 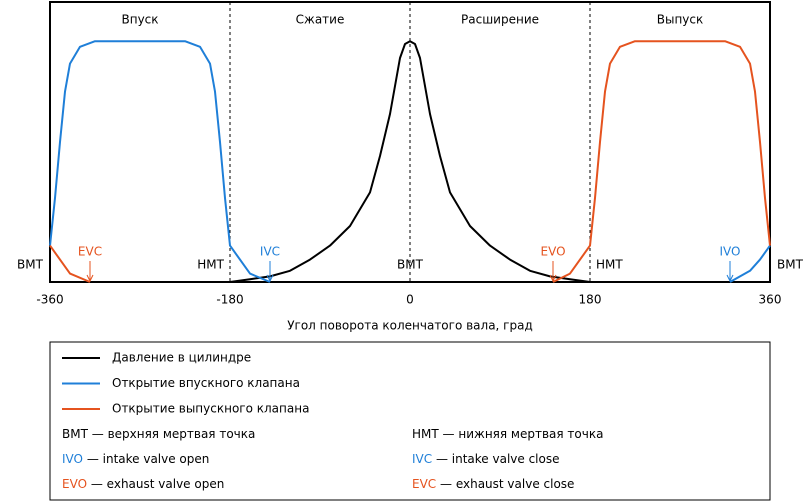 I want to click on phase-label: Впуск, so click(x=139, y=20).